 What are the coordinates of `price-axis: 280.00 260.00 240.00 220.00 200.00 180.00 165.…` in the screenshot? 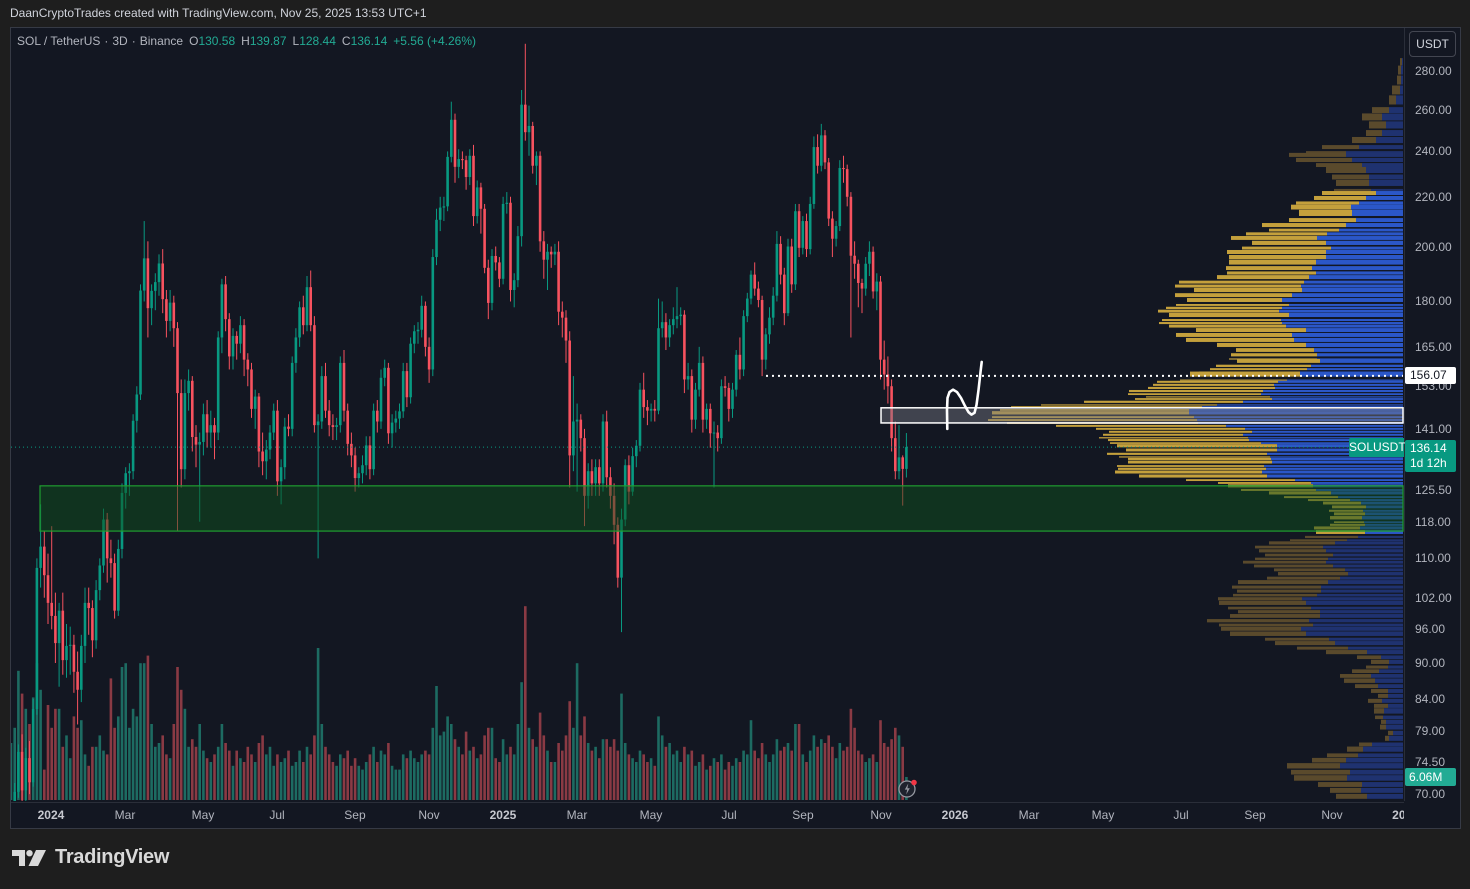 It's located at (1432, 414).